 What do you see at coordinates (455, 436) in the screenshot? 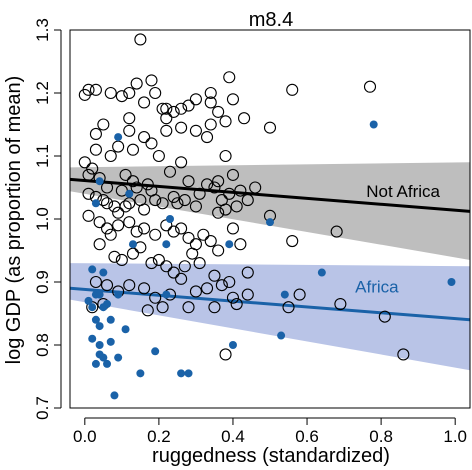
I see `x-tick-label: 1.0` at bounding box center [455, 436].